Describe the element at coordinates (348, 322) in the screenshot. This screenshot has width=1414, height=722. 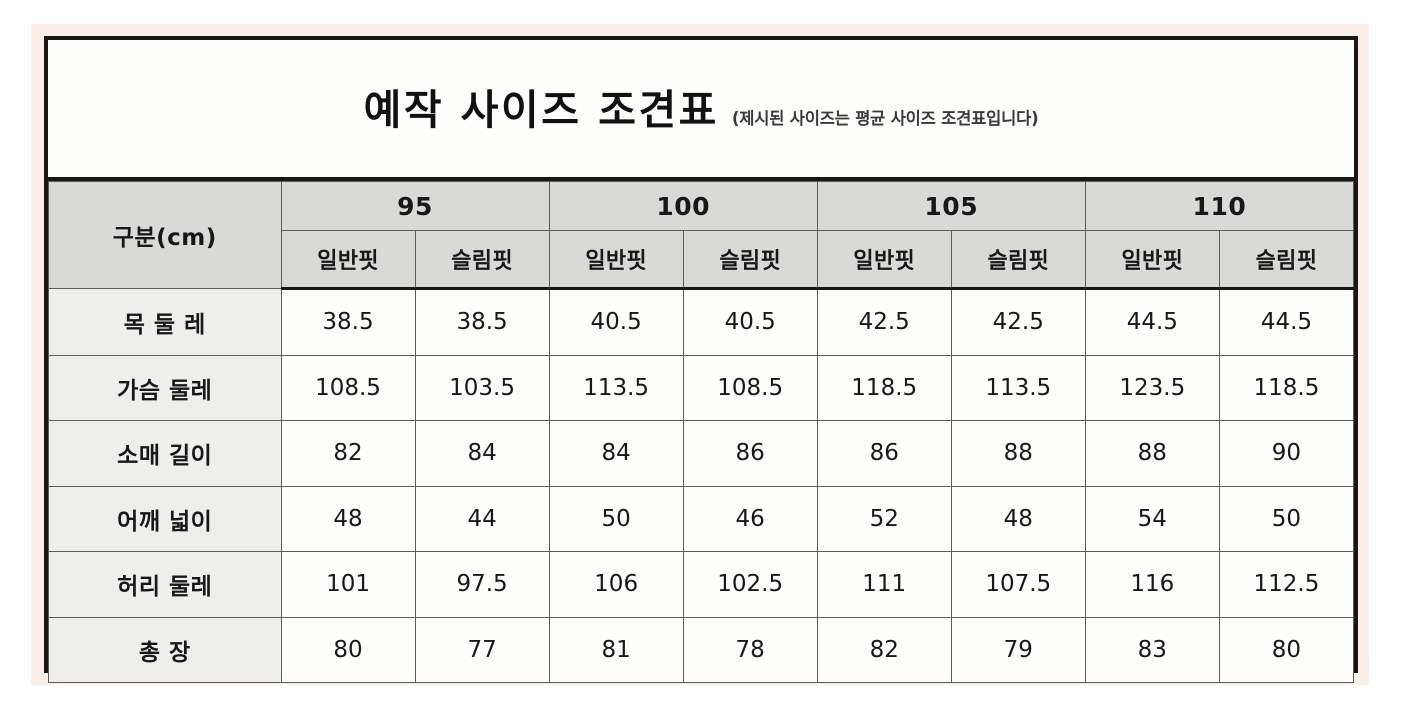
I see `cell-neck-95-regular: 38.5` at that location.